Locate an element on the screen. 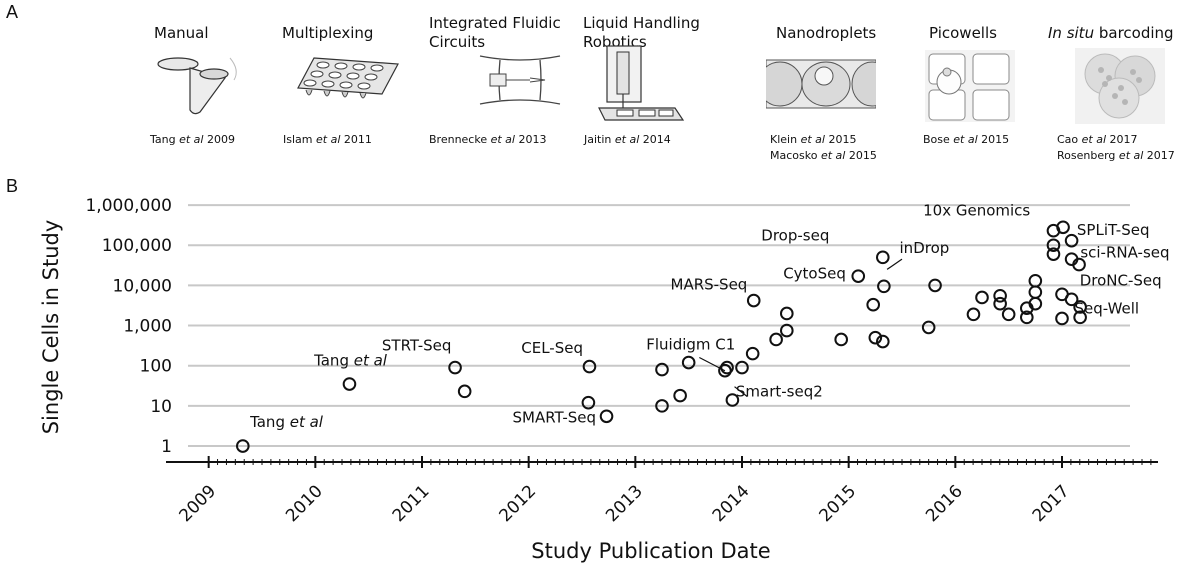  method-label: CEL-Seq is located at coordinates (552, 348).